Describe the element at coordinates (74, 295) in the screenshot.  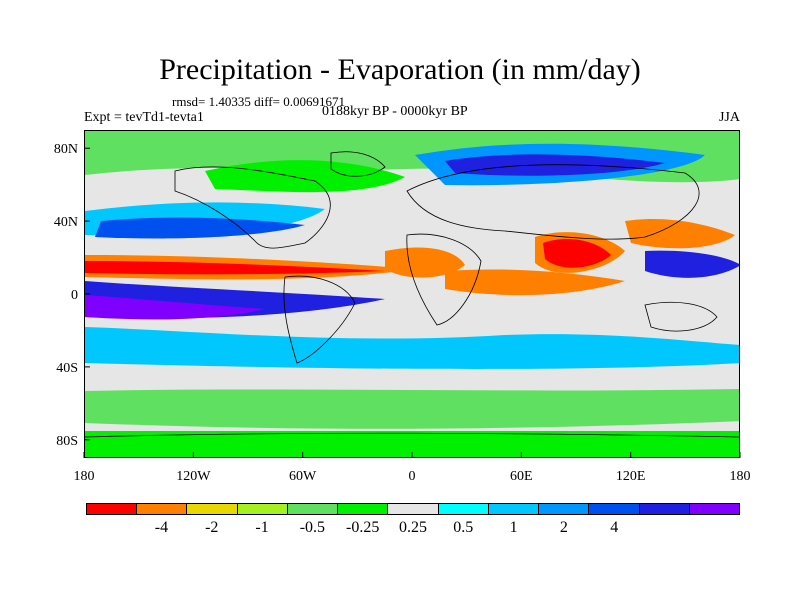
I see `y-tick-label: 0` at that location.